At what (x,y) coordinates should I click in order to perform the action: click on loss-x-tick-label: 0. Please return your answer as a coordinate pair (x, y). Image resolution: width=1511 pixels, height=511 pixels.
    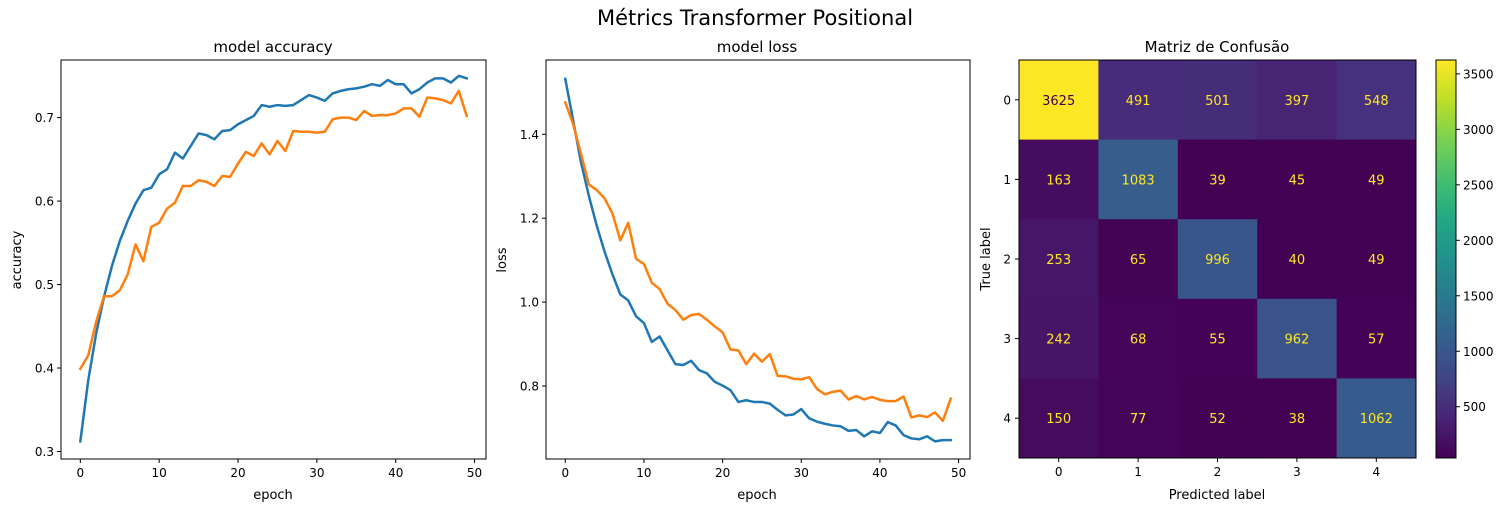
    Looking at the image, I should click on (565, 473).